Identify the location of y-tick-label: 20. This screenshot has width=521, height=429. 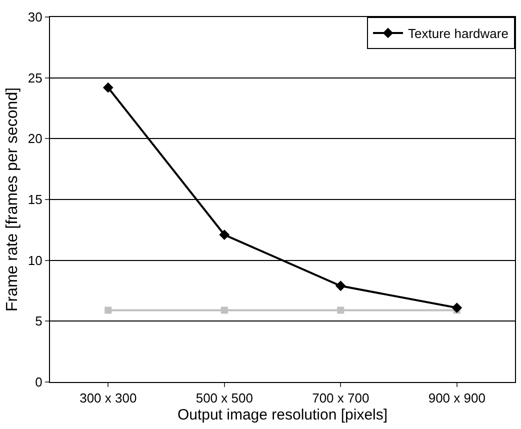
(35, 138).